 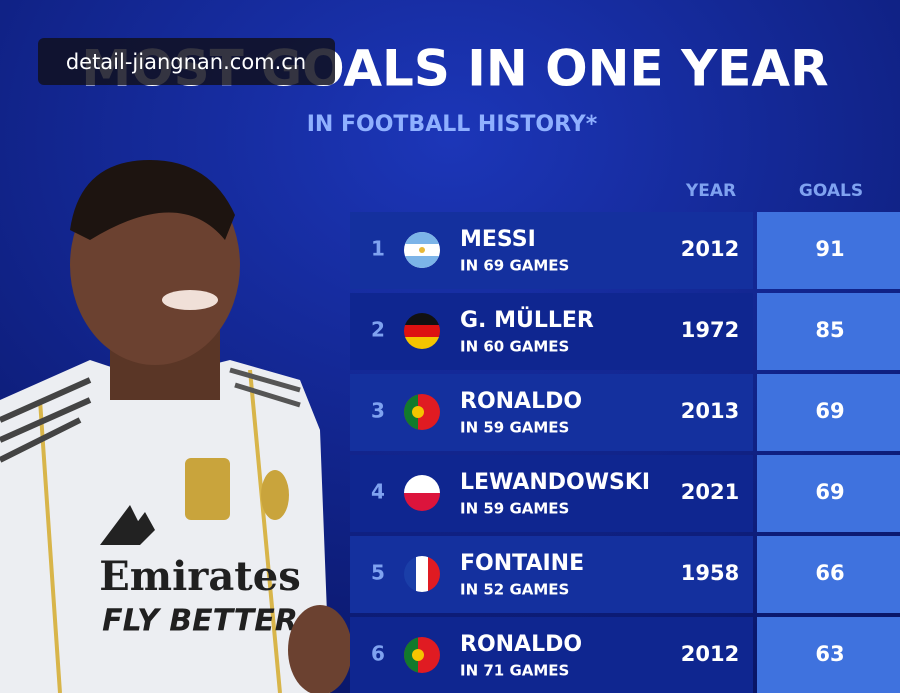 What do you see at coordinates (422, 452) in the screenshot?
I see `flags` at bounding box center [422, 452].